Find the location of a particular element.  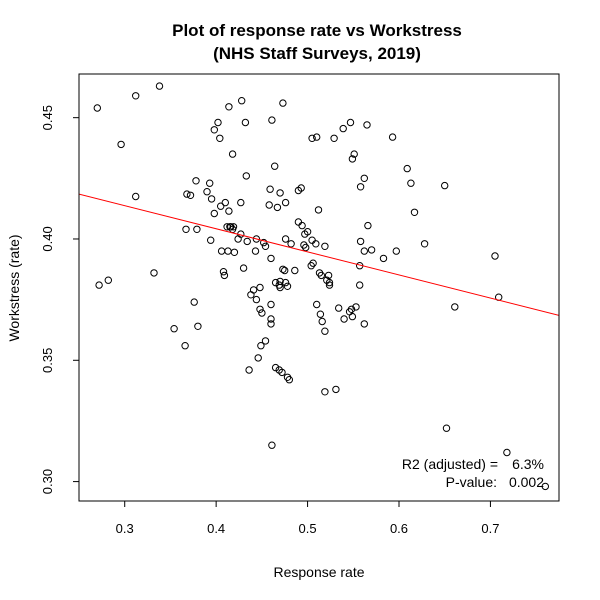

x-tick-label: 0.5 is located at coordinates (308, 528).